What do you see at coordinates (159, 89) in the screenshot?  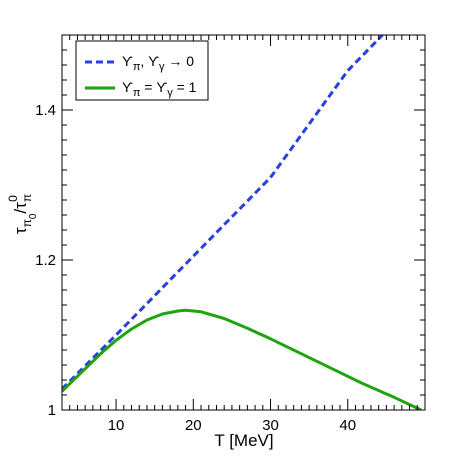 I see `legend-entry-equilibrium: ϒπ = ϒγ = 1` at bounding box center [159, 89].